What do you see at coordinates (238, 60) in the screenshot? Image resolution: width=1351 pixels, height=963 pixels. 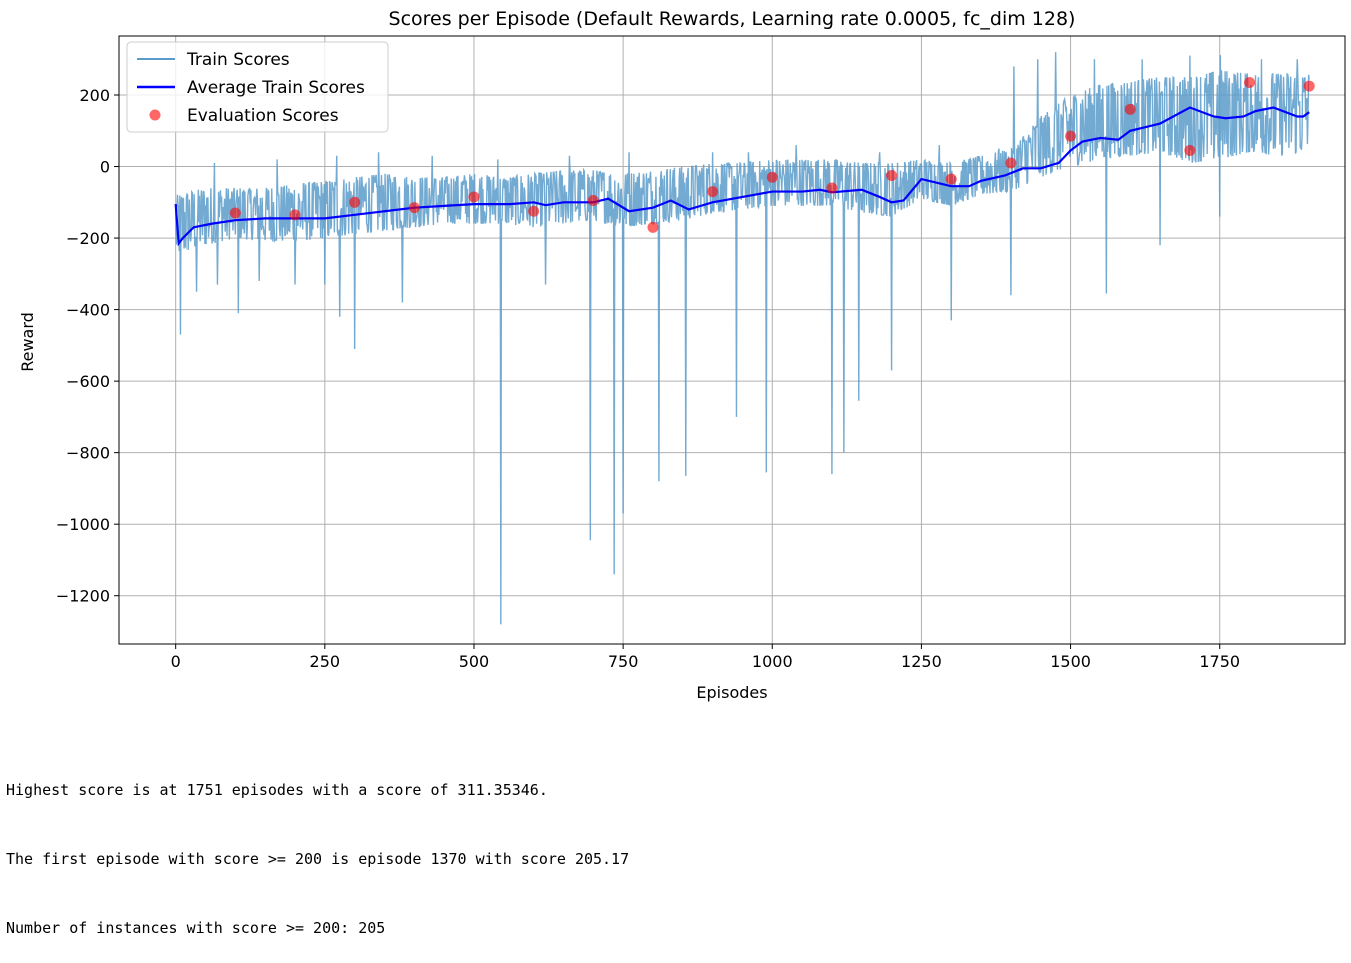 I see `legend-train-scores-label: Train Scores` at bounding box center [238, 60].